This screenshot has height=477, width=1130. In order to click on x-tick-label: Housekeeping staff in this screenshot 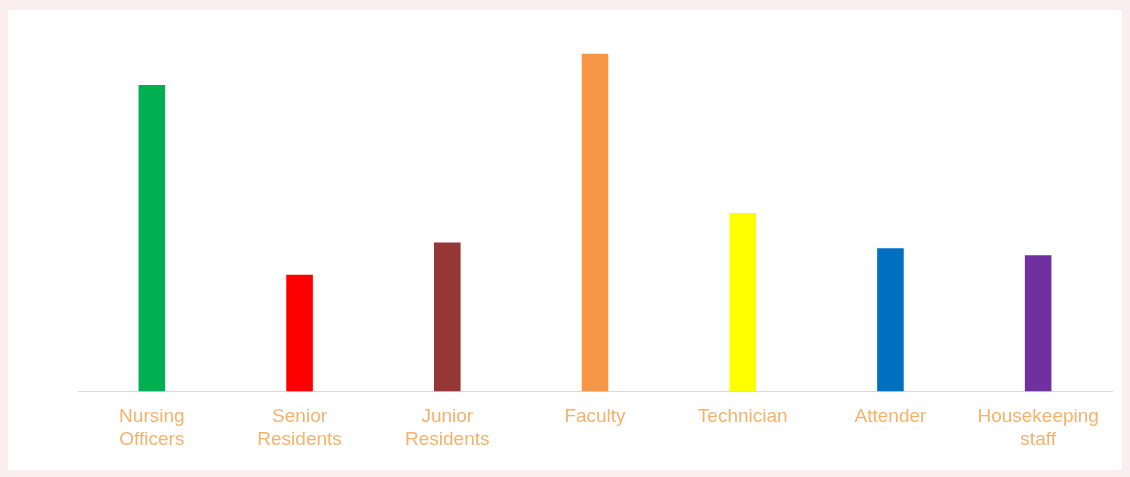, I will do `click(1038, 427)`.